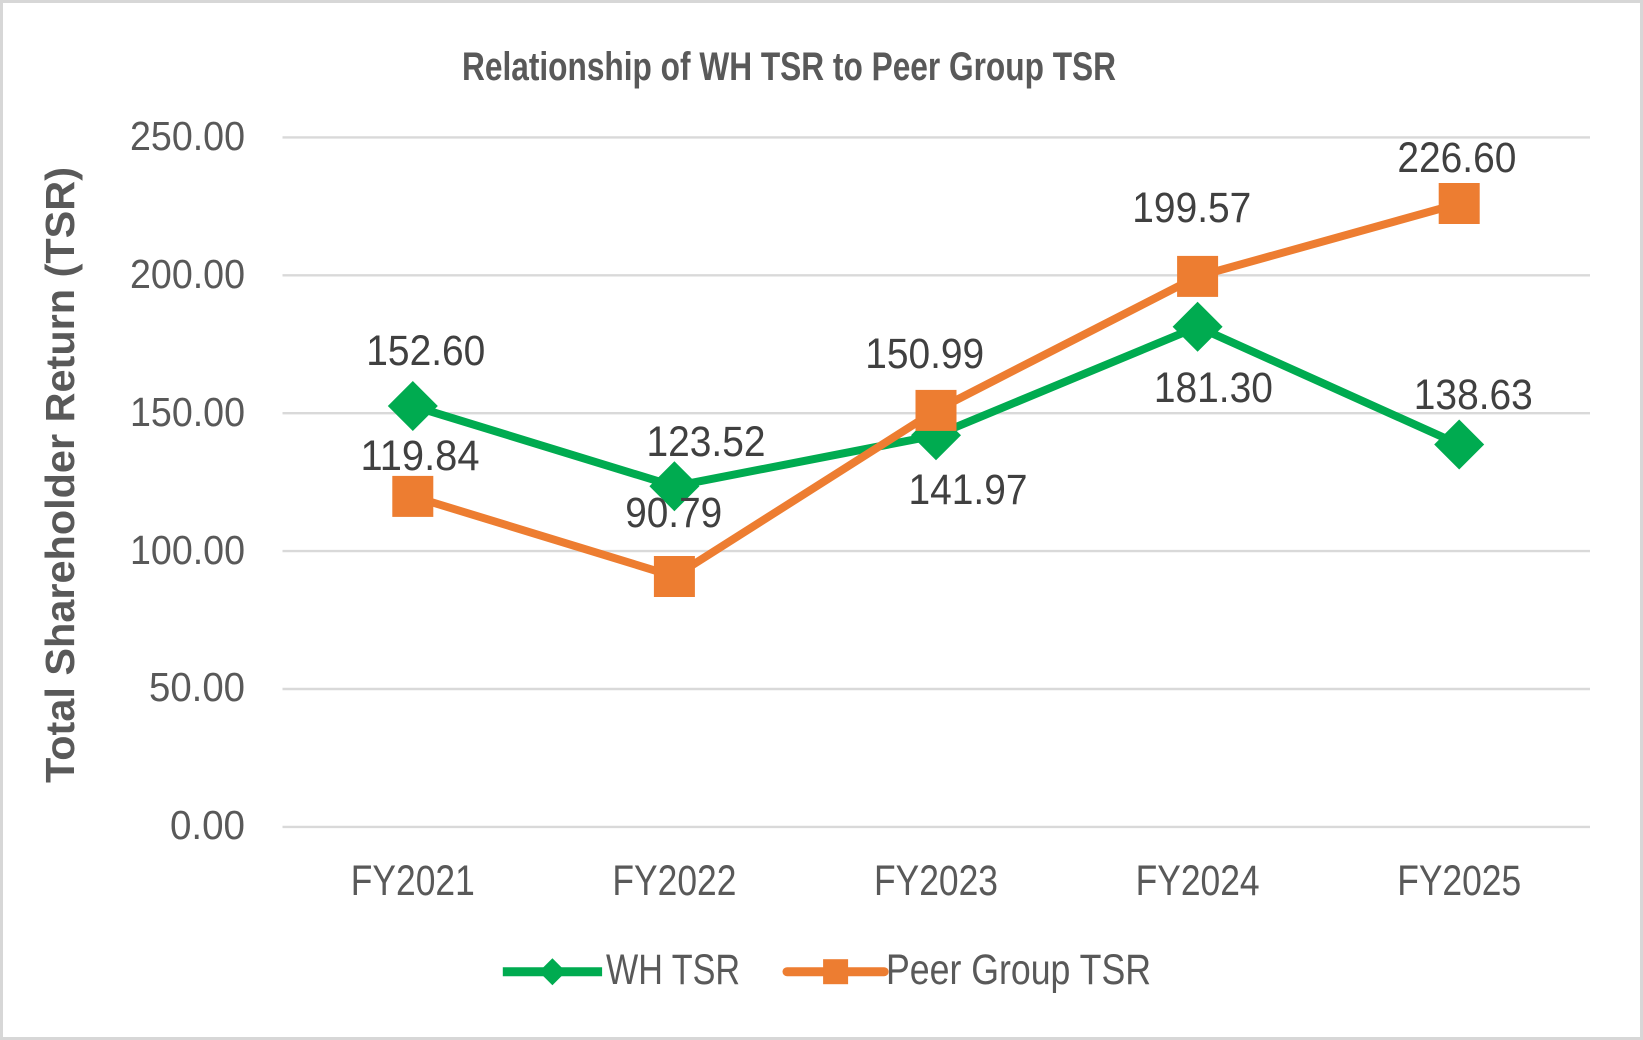 The height and width of the screenshot is (1040, 1643). Describe the element at coordinates (968, 490) in the screenshot. I see `svg-text: 141.97` at that location.